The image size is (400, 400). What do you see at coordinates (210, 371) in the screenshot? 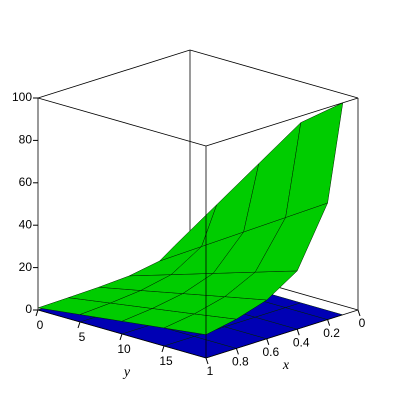
I see `x-tick-label: 1` at bounding box center [210, 371].